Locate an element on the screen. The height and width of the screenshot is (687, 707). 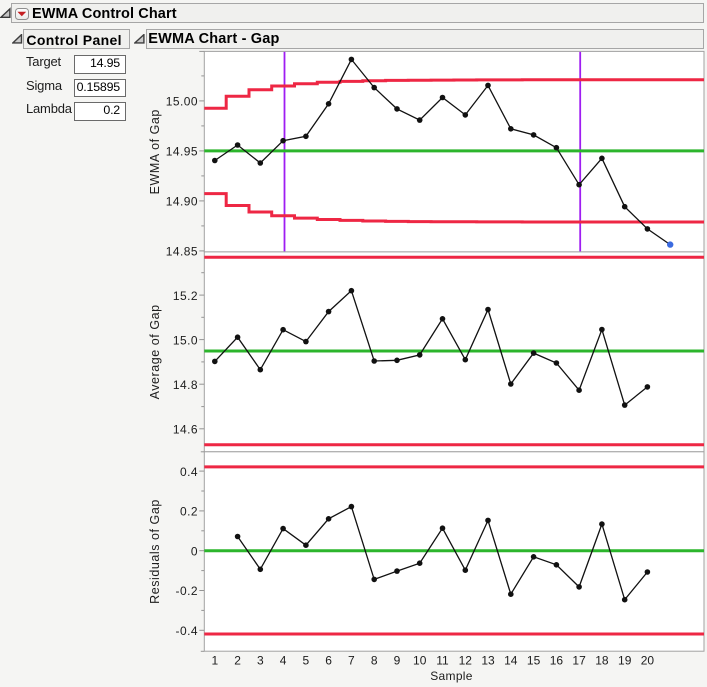
svg-text: 8 is located at coordinates (374, 660).